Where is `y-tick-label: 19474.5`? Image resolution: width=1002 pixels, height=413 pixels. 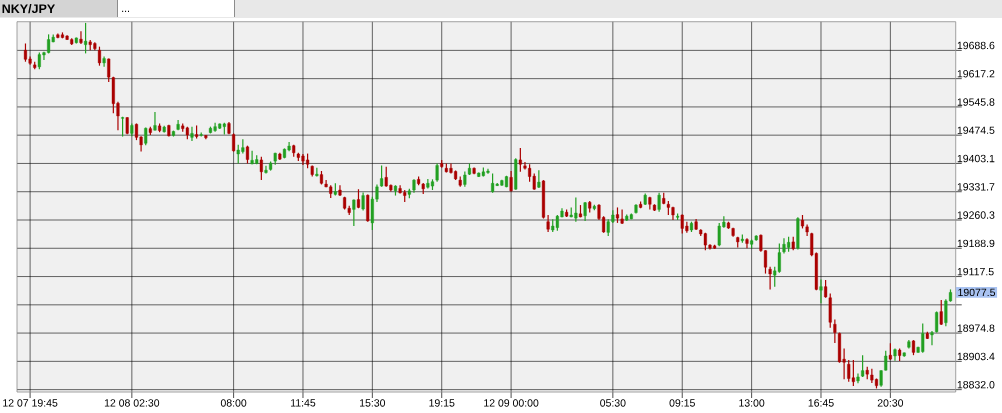
y-tick-label: 19474.5 is located at coordinates (976, 130).